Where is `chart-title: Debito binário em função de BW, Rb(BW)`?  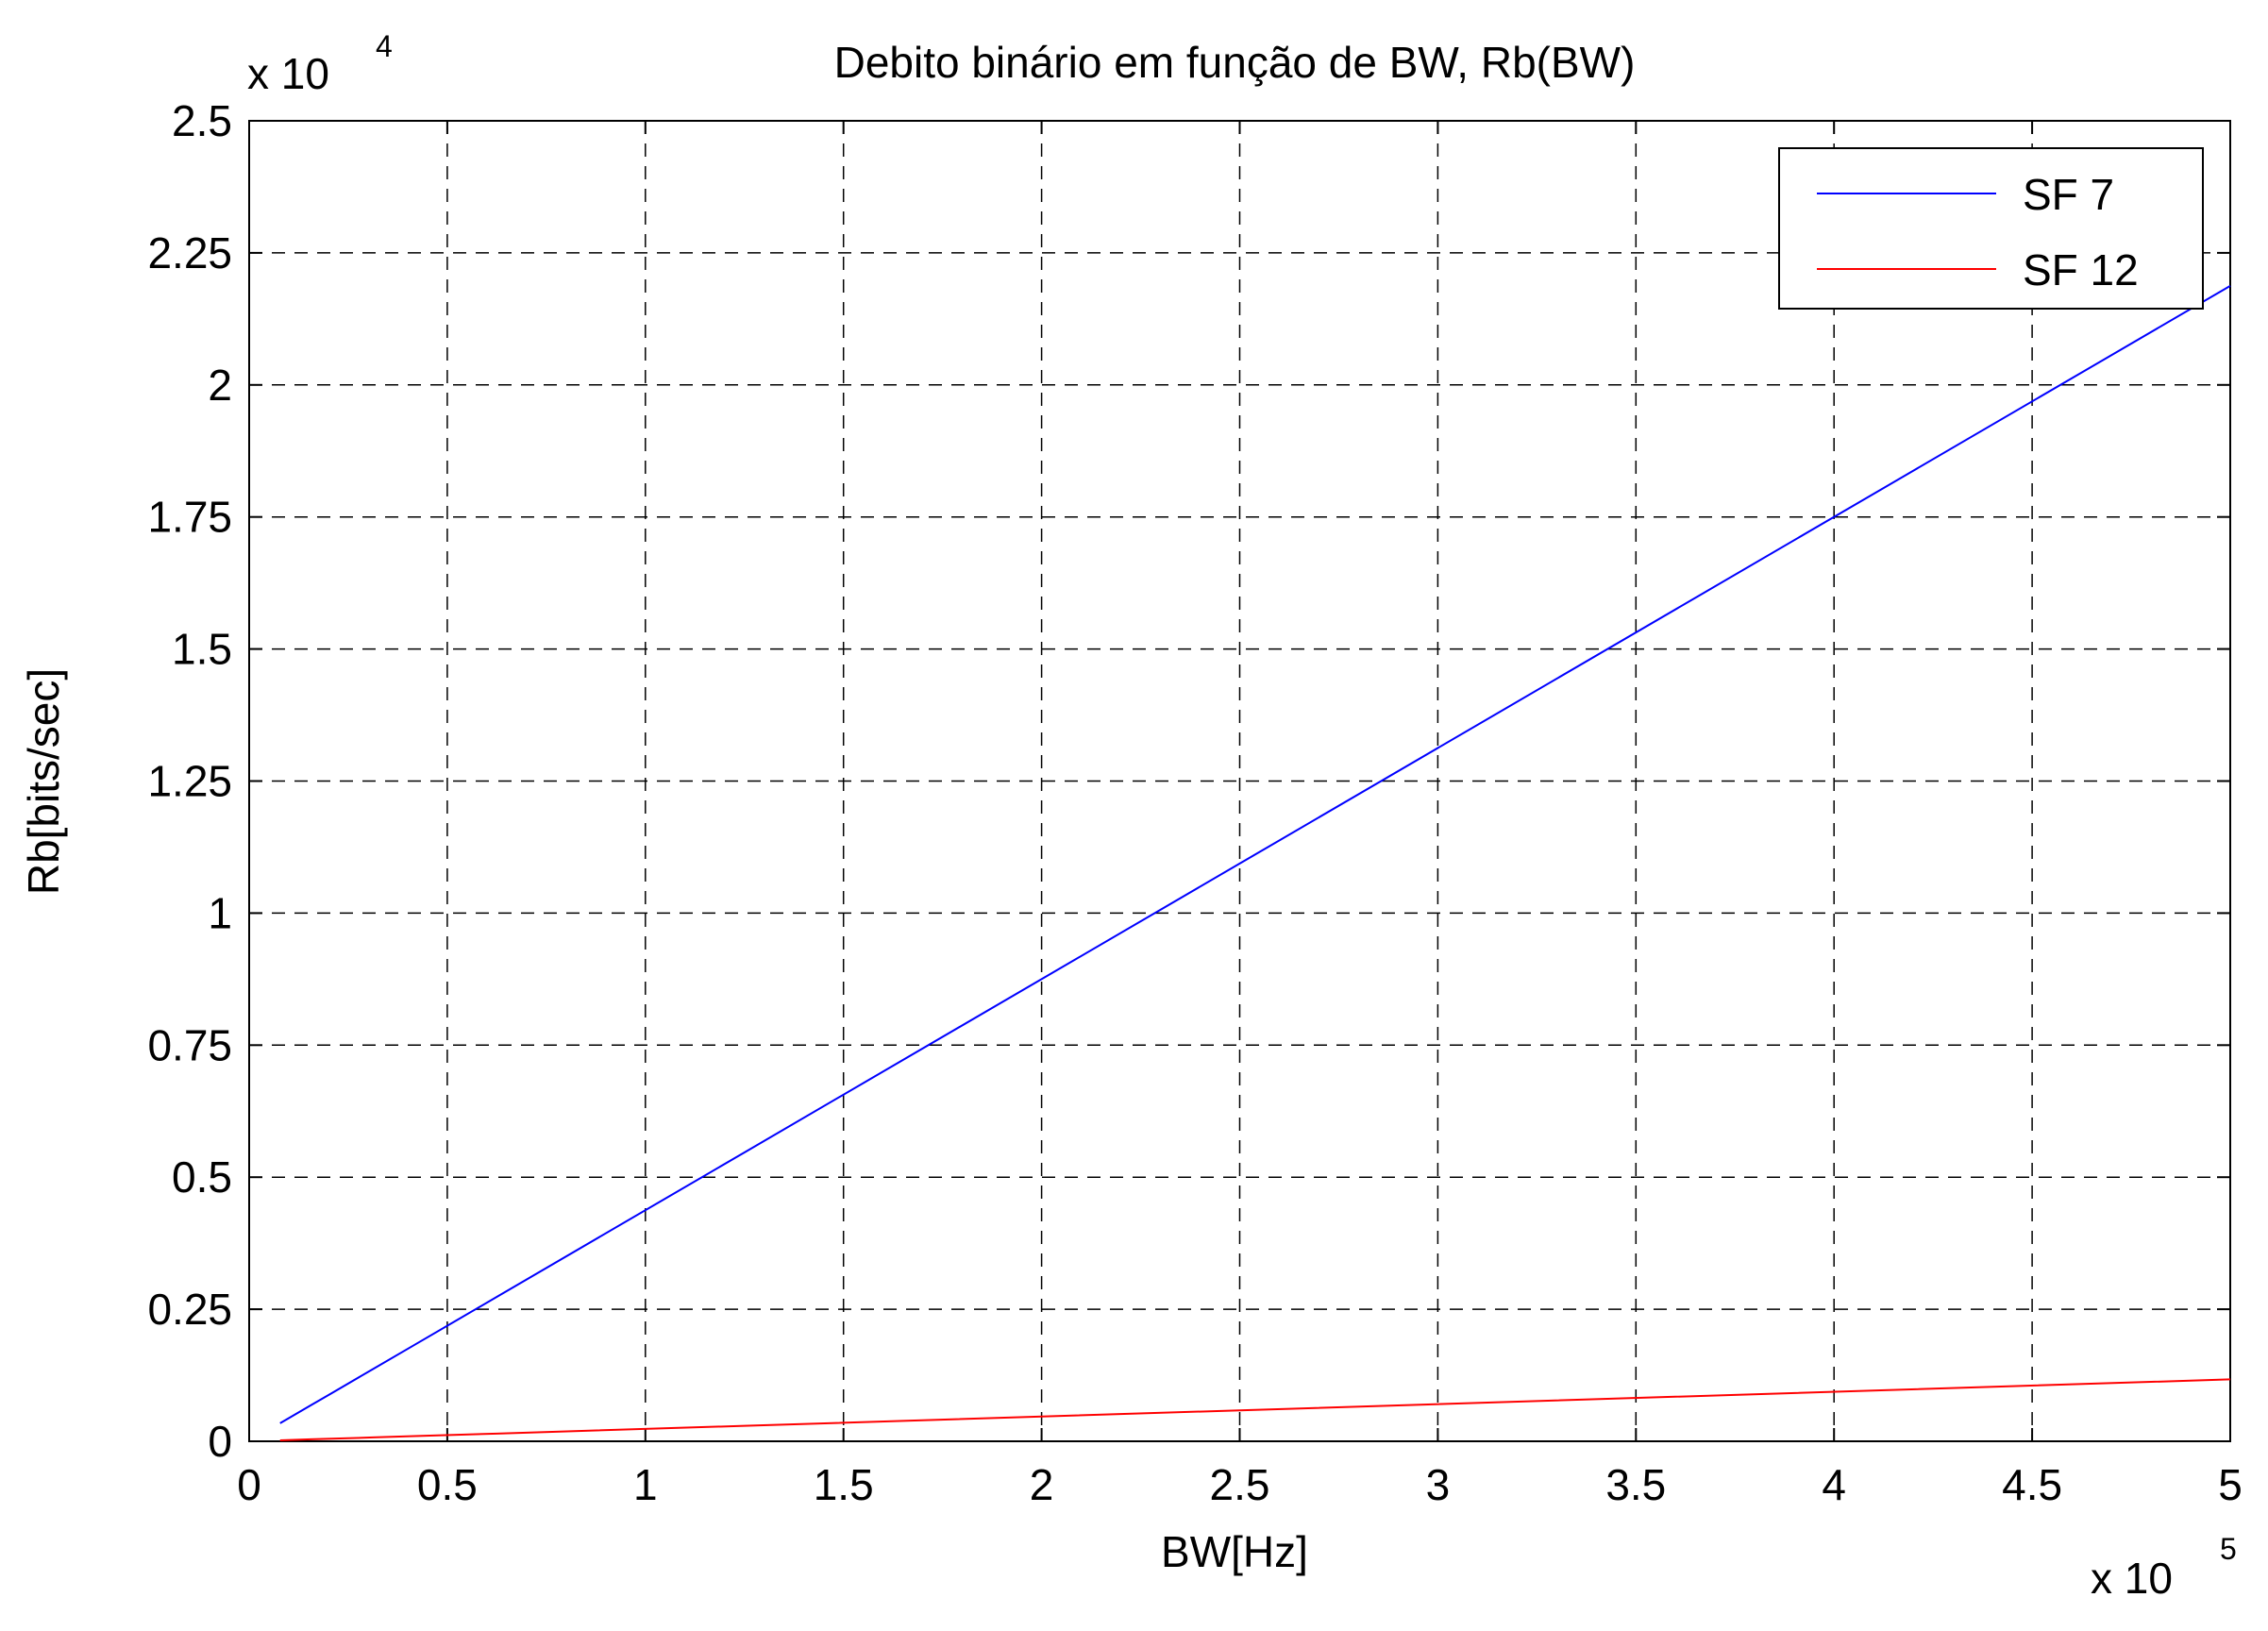
chart-title: Debito binário em função de BW, Rb(BW) is located at coordinates (1235, 62).